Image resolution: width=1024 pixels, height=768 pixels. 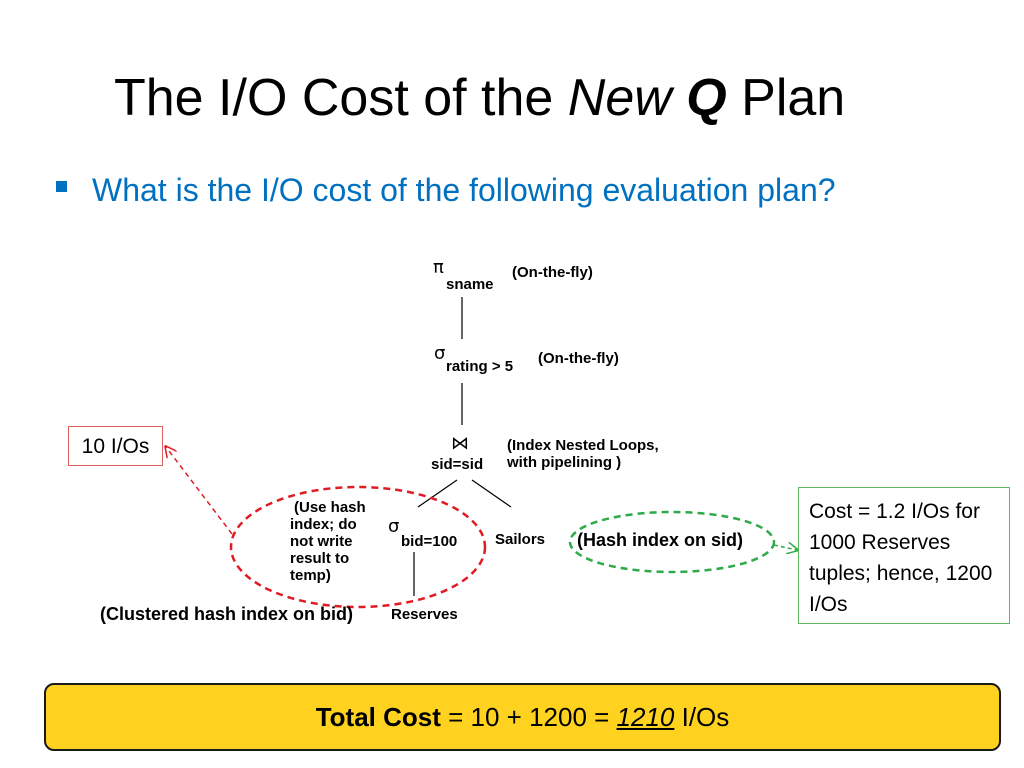 I want to click on join-annotation-line1: (Index Nested Loops,, so click(x=583, y=445).